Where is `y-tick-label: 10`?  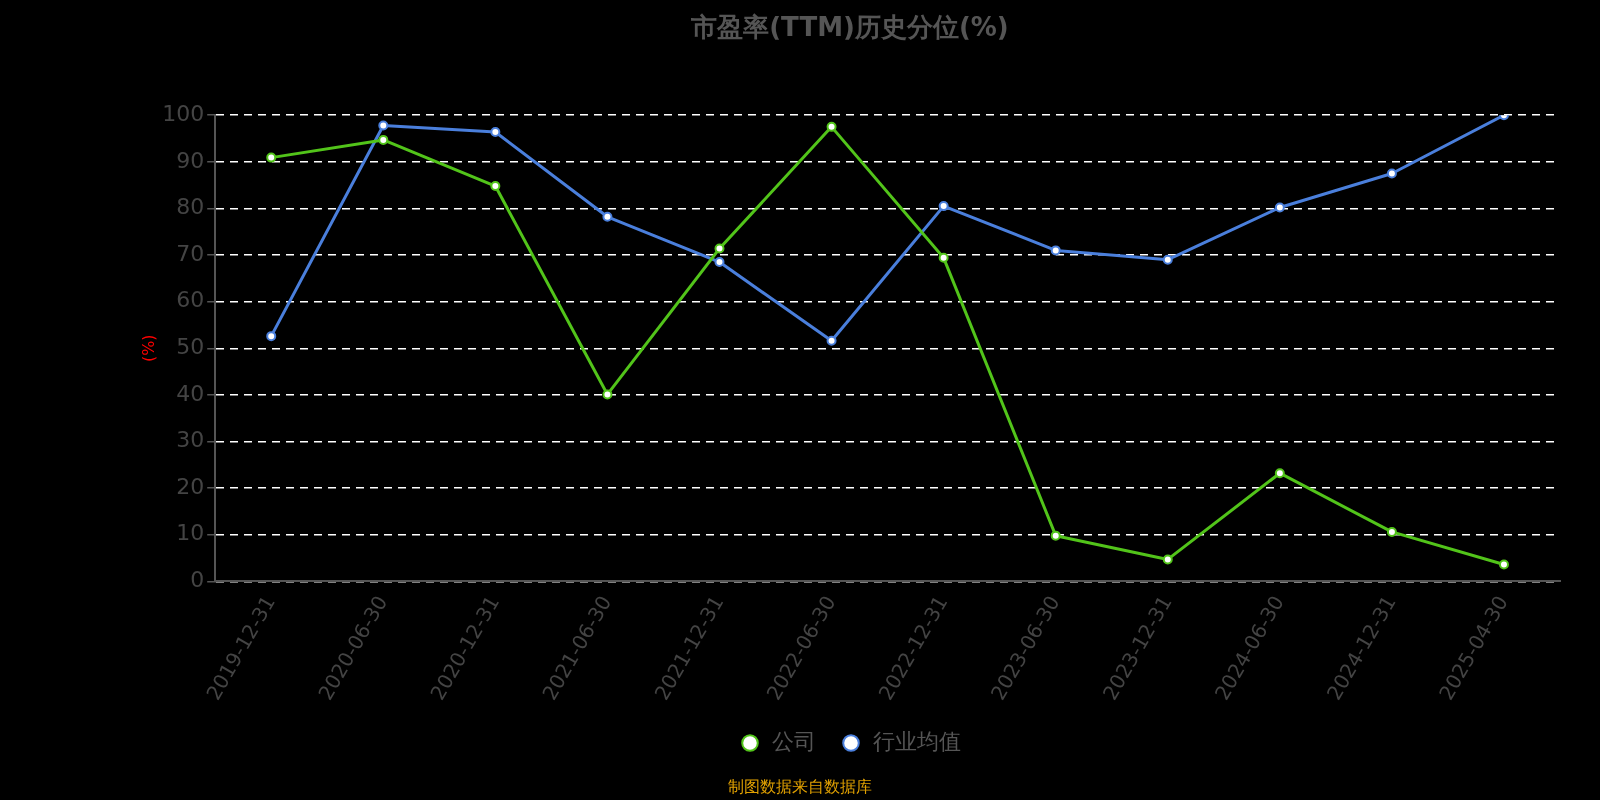 y-tick-label: 10 is located at coordinates (190, 533).